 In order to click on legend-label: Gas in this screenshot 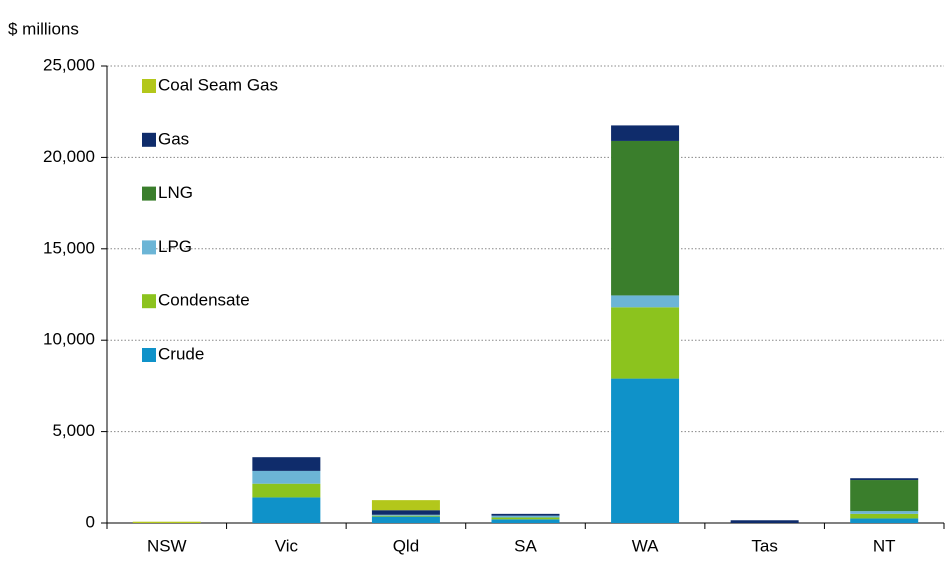, I will do `click(173, 138)`.